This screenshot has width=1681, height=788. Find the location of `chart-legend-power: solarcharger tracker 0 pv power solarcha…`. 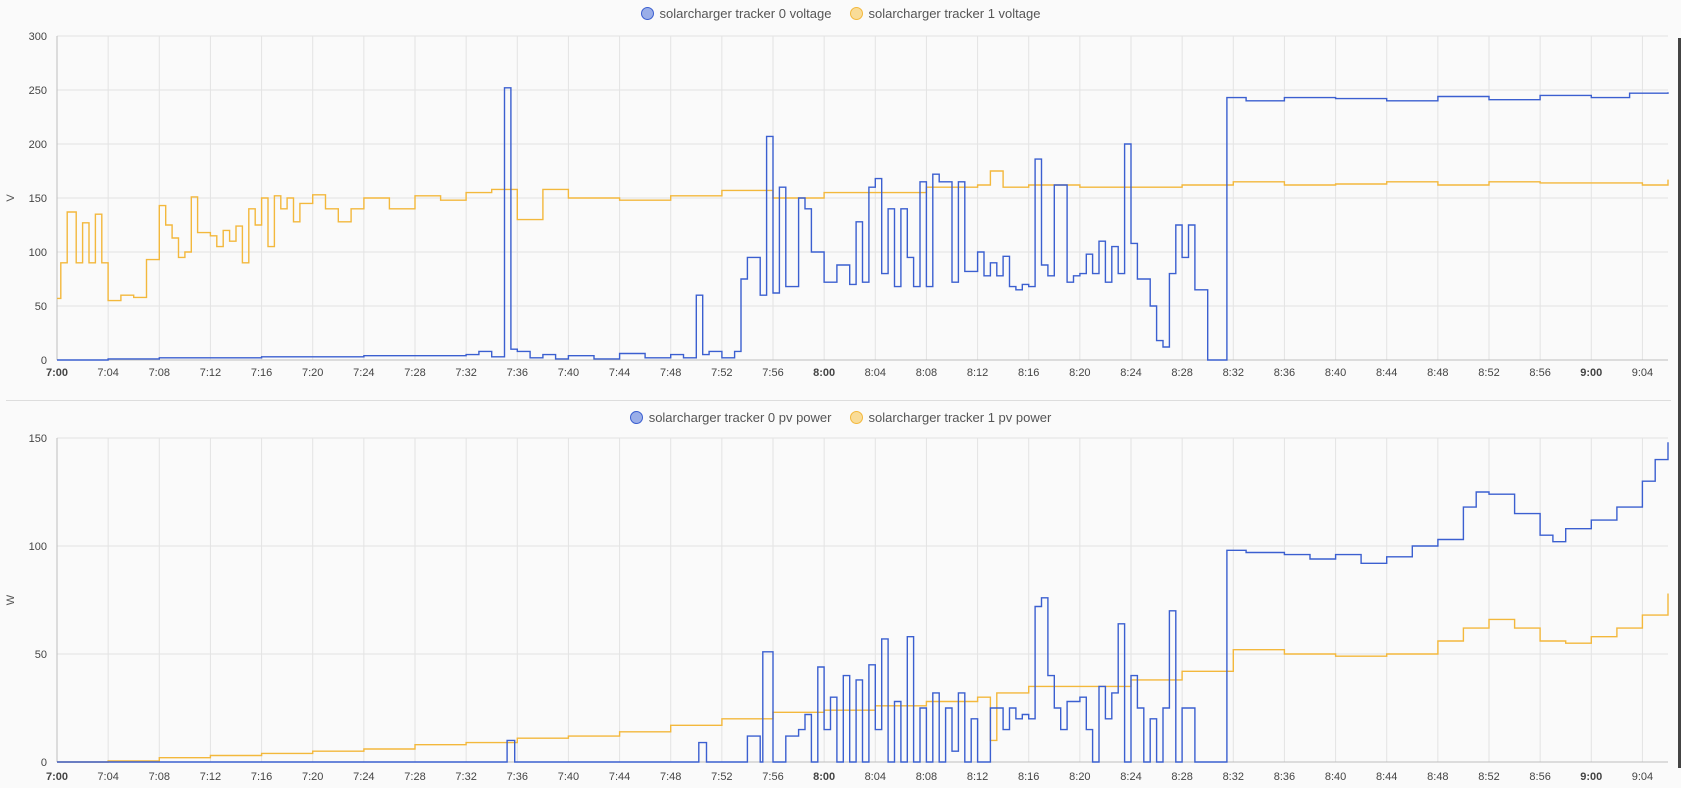

chart-legend-power: solarcharger tracker 0 pv power solarcha… is located at coordinates (840, 417).